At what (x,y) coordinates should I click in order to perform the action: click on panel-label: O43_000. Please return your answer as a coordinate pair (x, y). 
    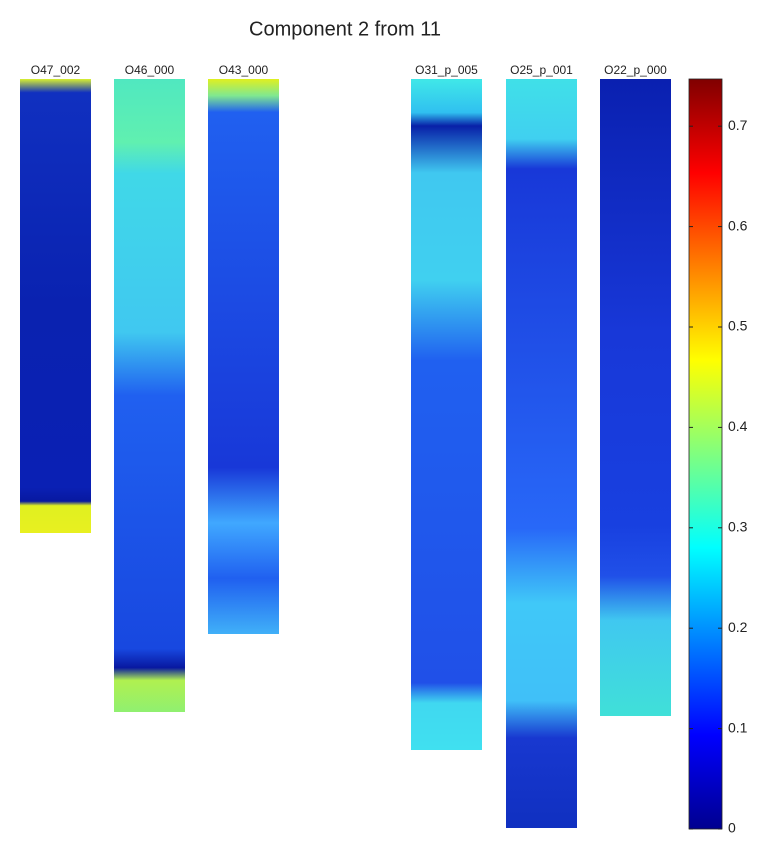
    Looking at the image, I should click on (244, 70).